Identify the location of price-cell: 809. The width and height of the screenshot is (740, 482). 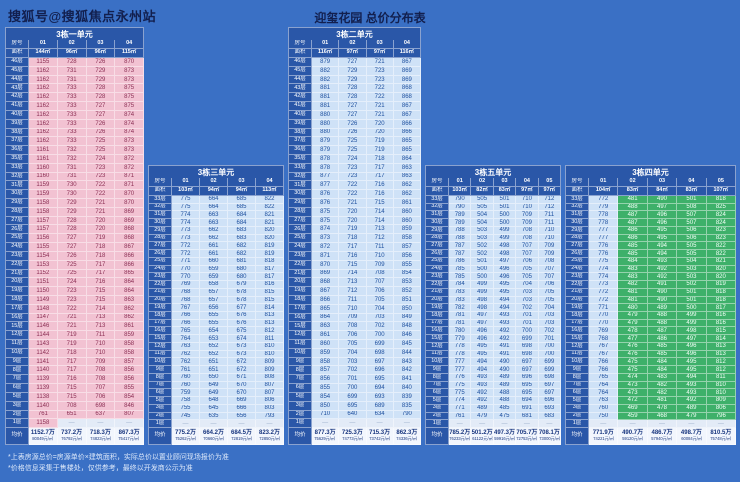
(270, 362).